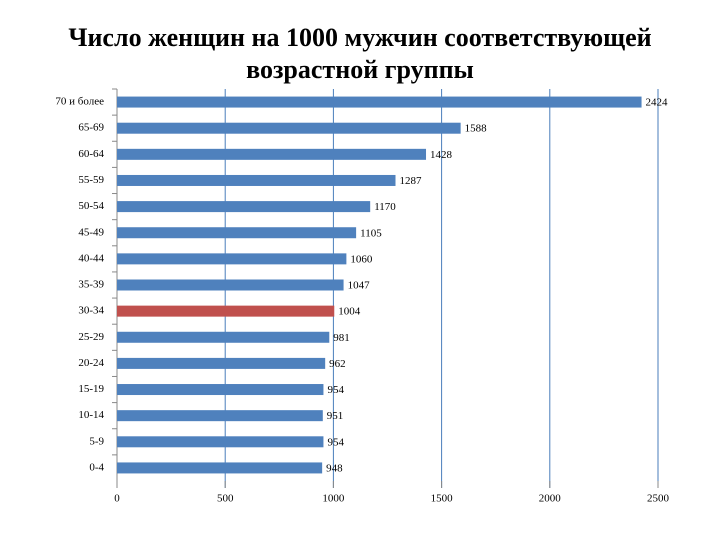  What do you see at coordinates (333, 499) in the screenshot?
I see `x-tick-label: 1000` at bounding box center [333, 499].